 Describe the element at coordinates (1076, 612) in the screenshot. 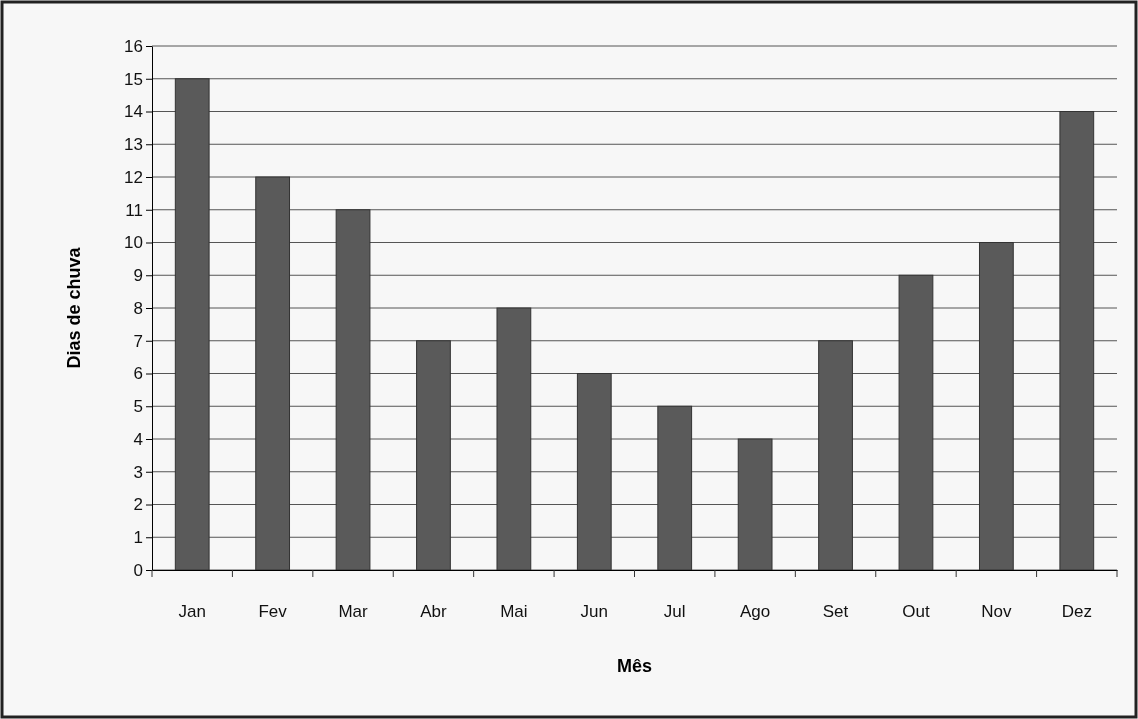

I see `x-tick-label: Dez` at that location.